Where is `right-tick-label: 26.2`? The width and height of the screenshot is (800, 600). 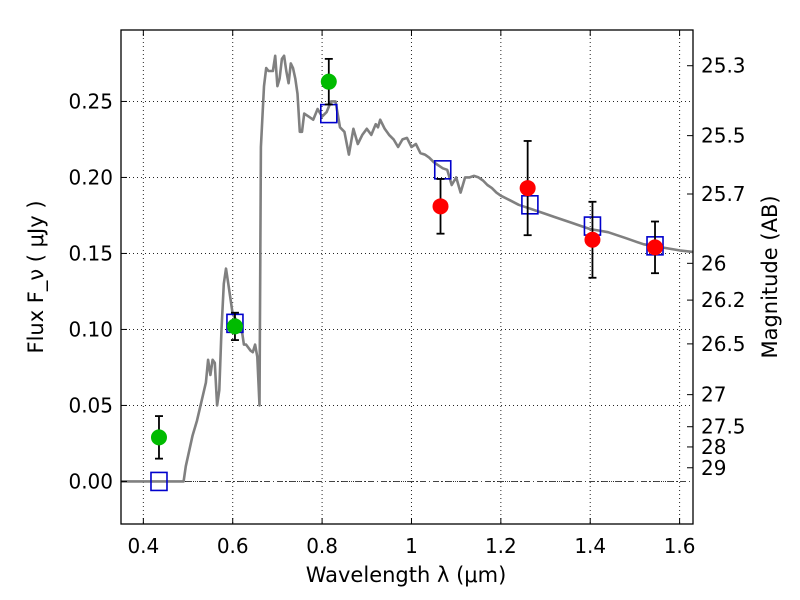
right-tick-label: 26.2 is located at coordinates (723, 300).